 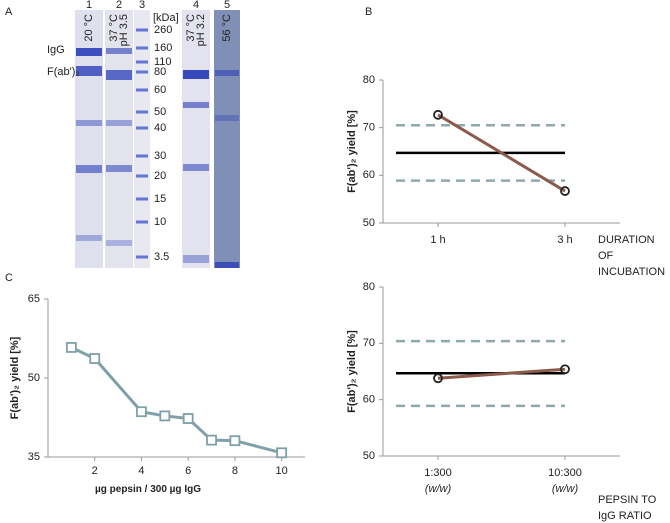 I want to click on marker-size: 60, so click(x=160, y=90).